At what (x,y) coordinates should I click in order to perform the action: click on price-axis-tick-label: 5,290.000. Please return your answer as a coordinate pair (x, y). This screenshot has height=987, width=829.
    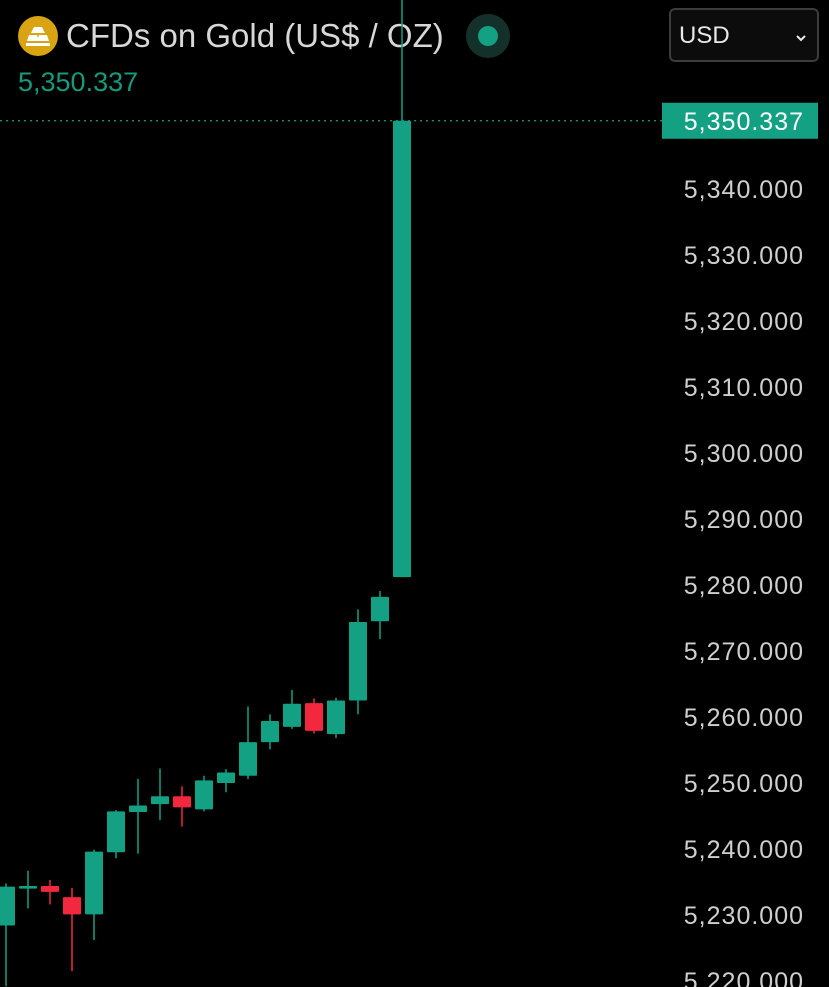
    Looking at the image, I should click on (744, 520).